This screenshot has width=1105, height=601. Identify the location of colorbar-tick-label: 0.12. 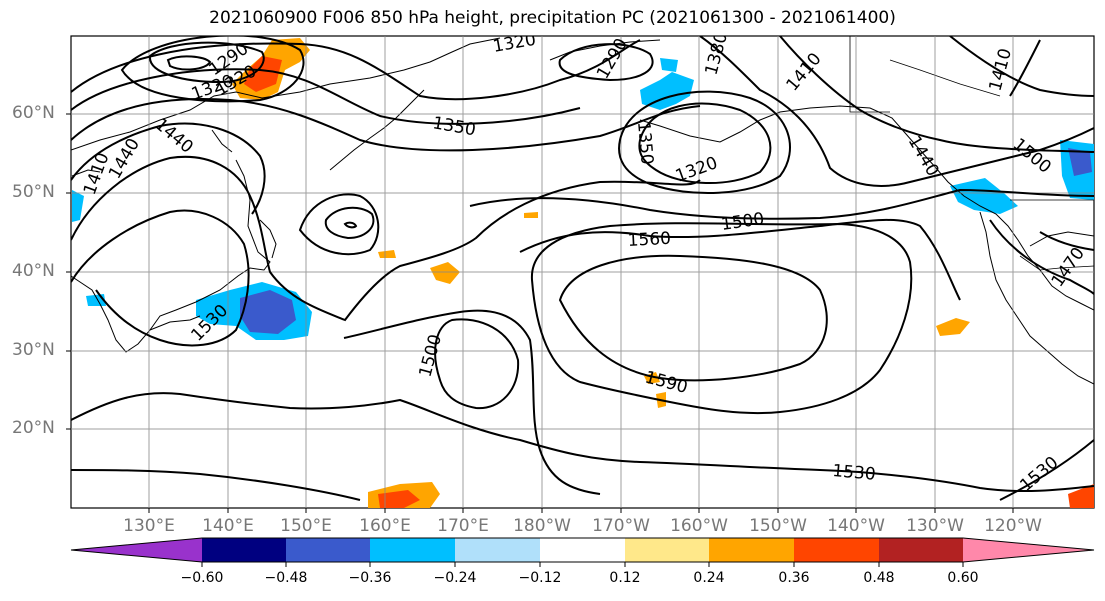
(625, 578).